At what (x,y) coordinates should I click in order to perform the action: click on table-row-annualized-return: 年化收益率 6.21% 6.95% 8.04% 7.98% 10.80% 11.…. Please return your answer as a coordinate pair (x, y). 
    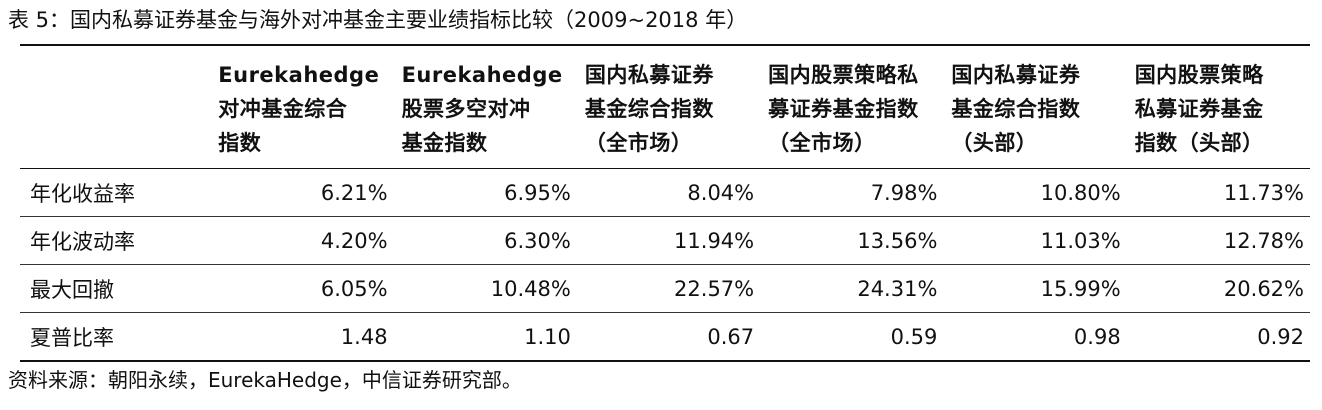
    Looking at the image, I should click on (665, 192).